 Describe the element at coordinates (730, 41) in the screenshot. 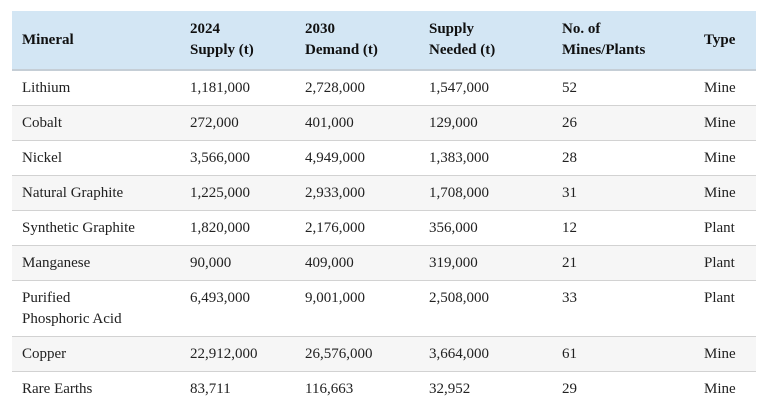

I see `column-header-type: Type` at that location.